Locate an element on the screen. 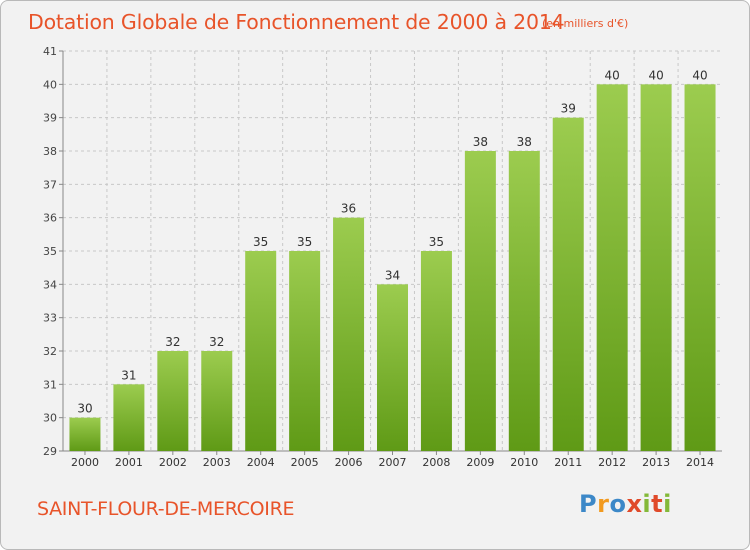 The width and height of the screenshot is (750, 550). x-tick-label-2004: 2004 is located at coordinates (261, 462).